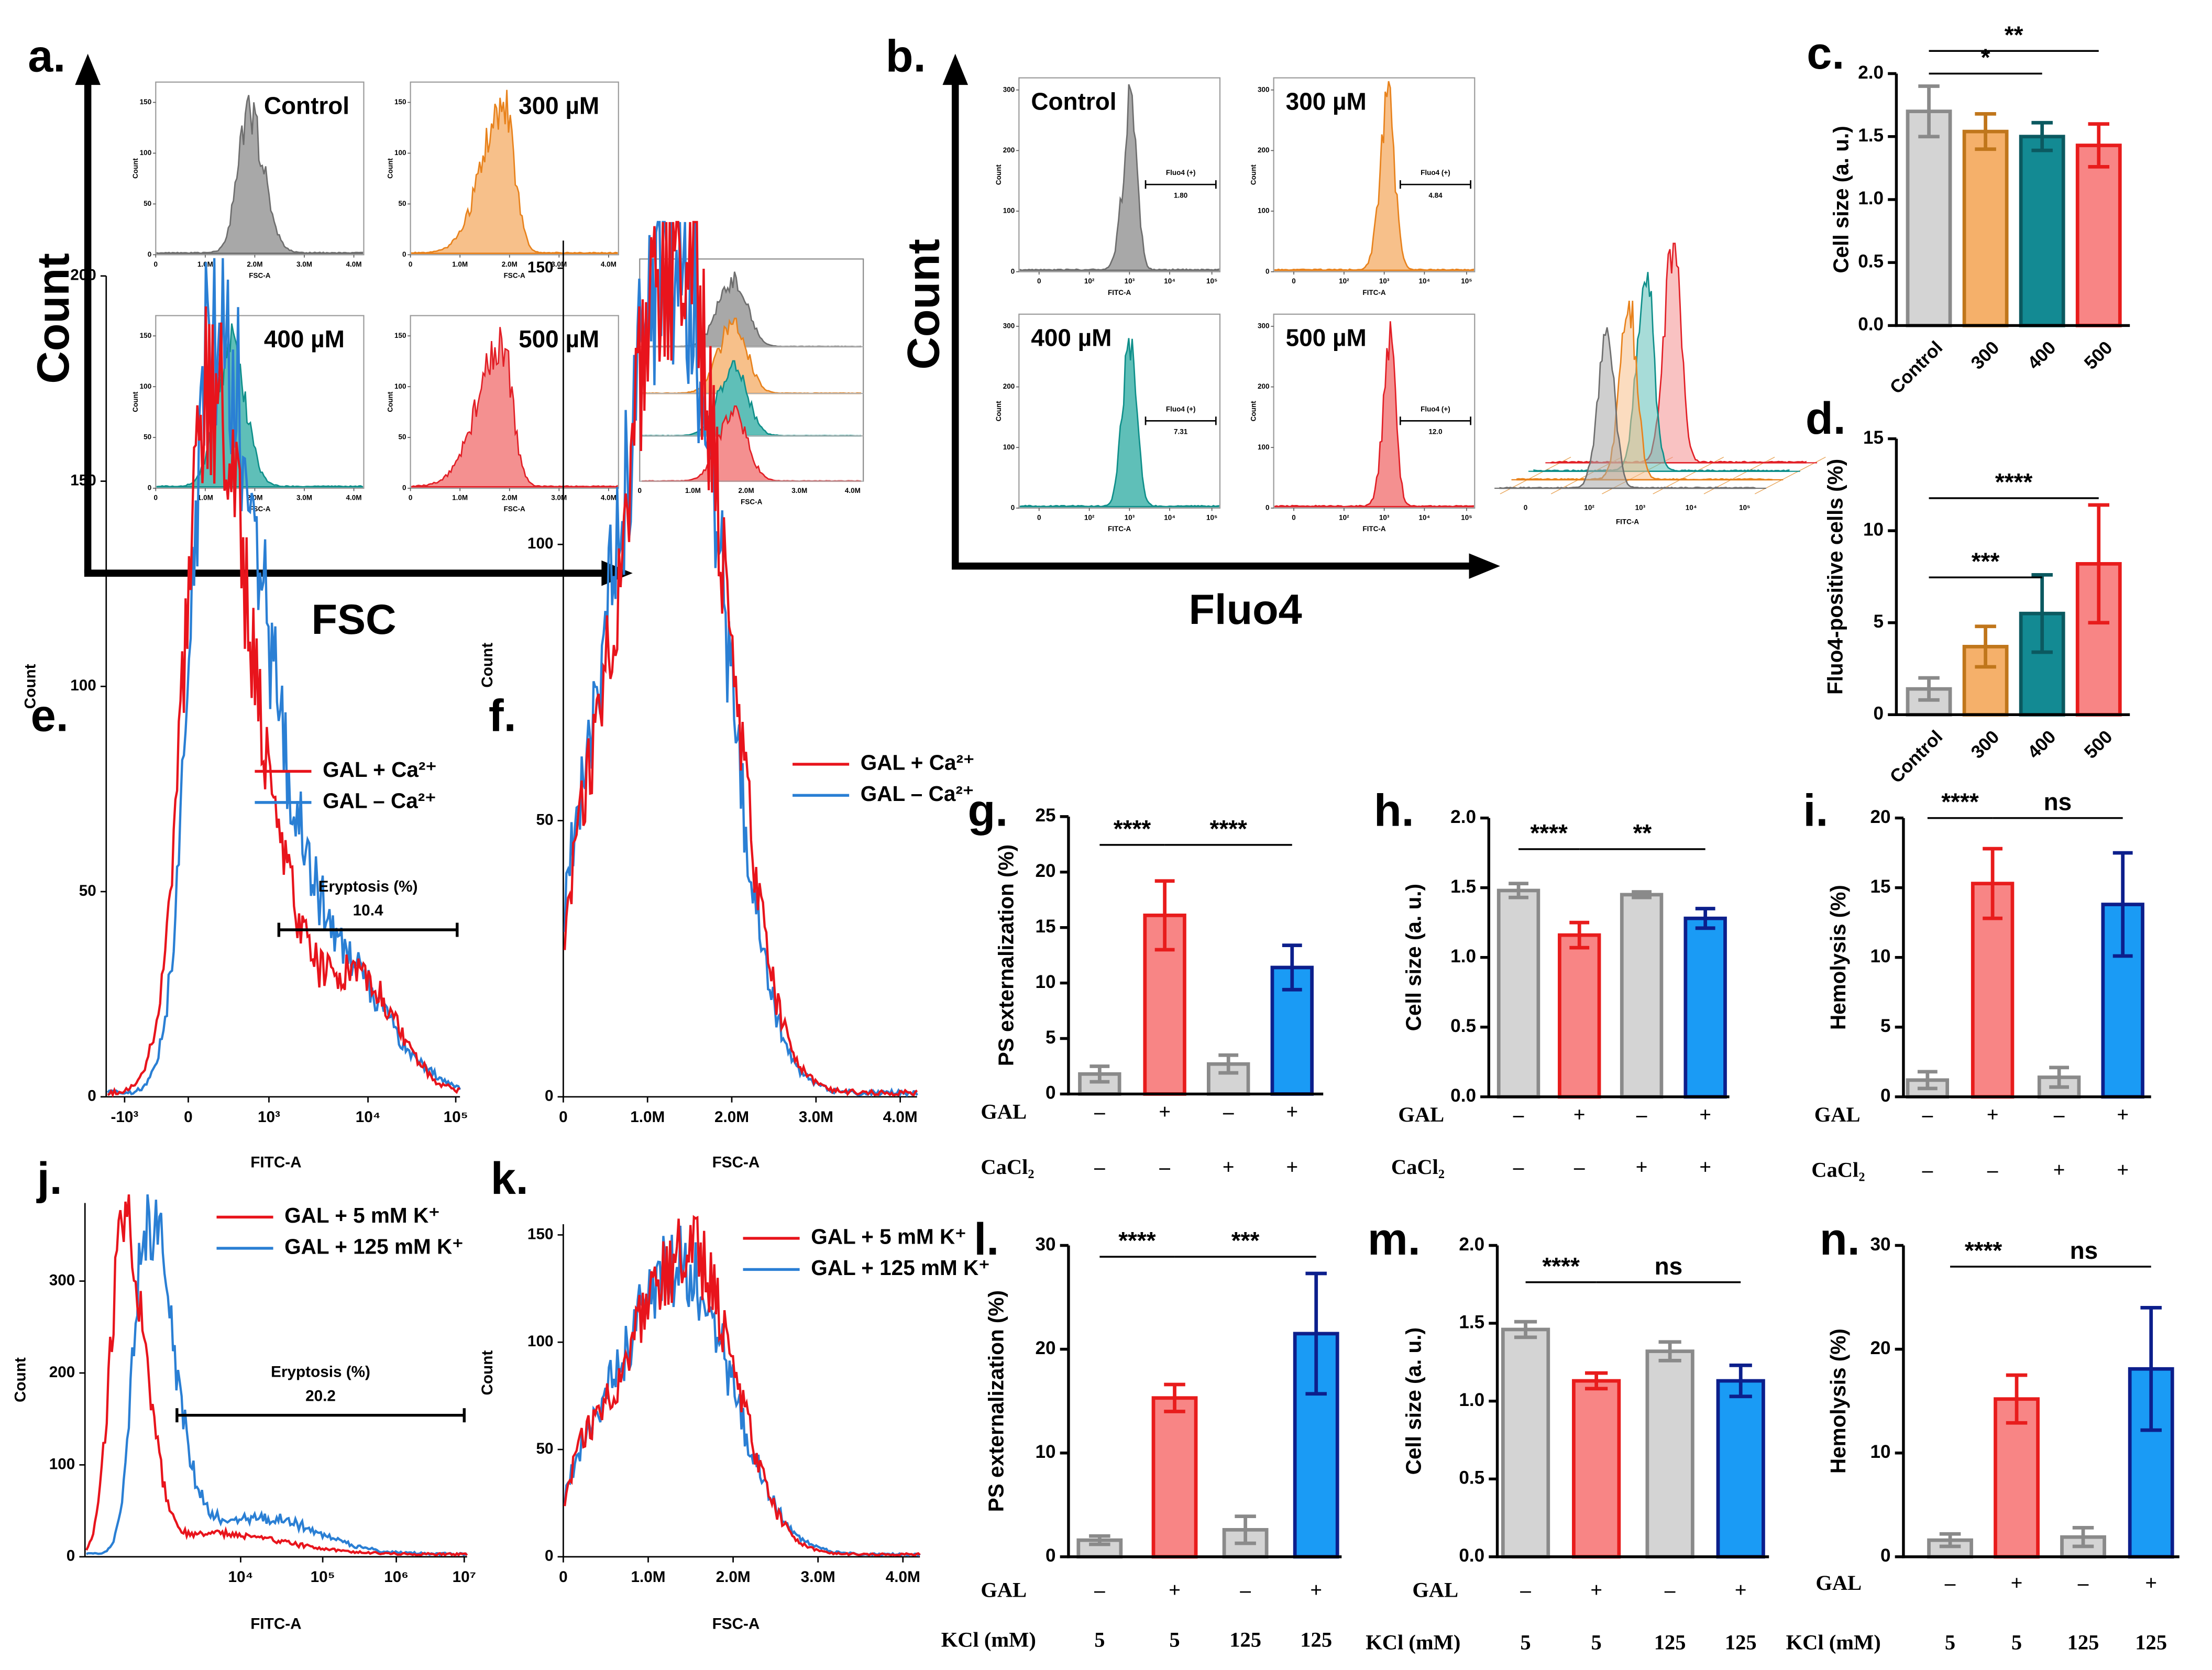  I want to click on legend-label: GAL + Ca²⁺, so click(918, 763).